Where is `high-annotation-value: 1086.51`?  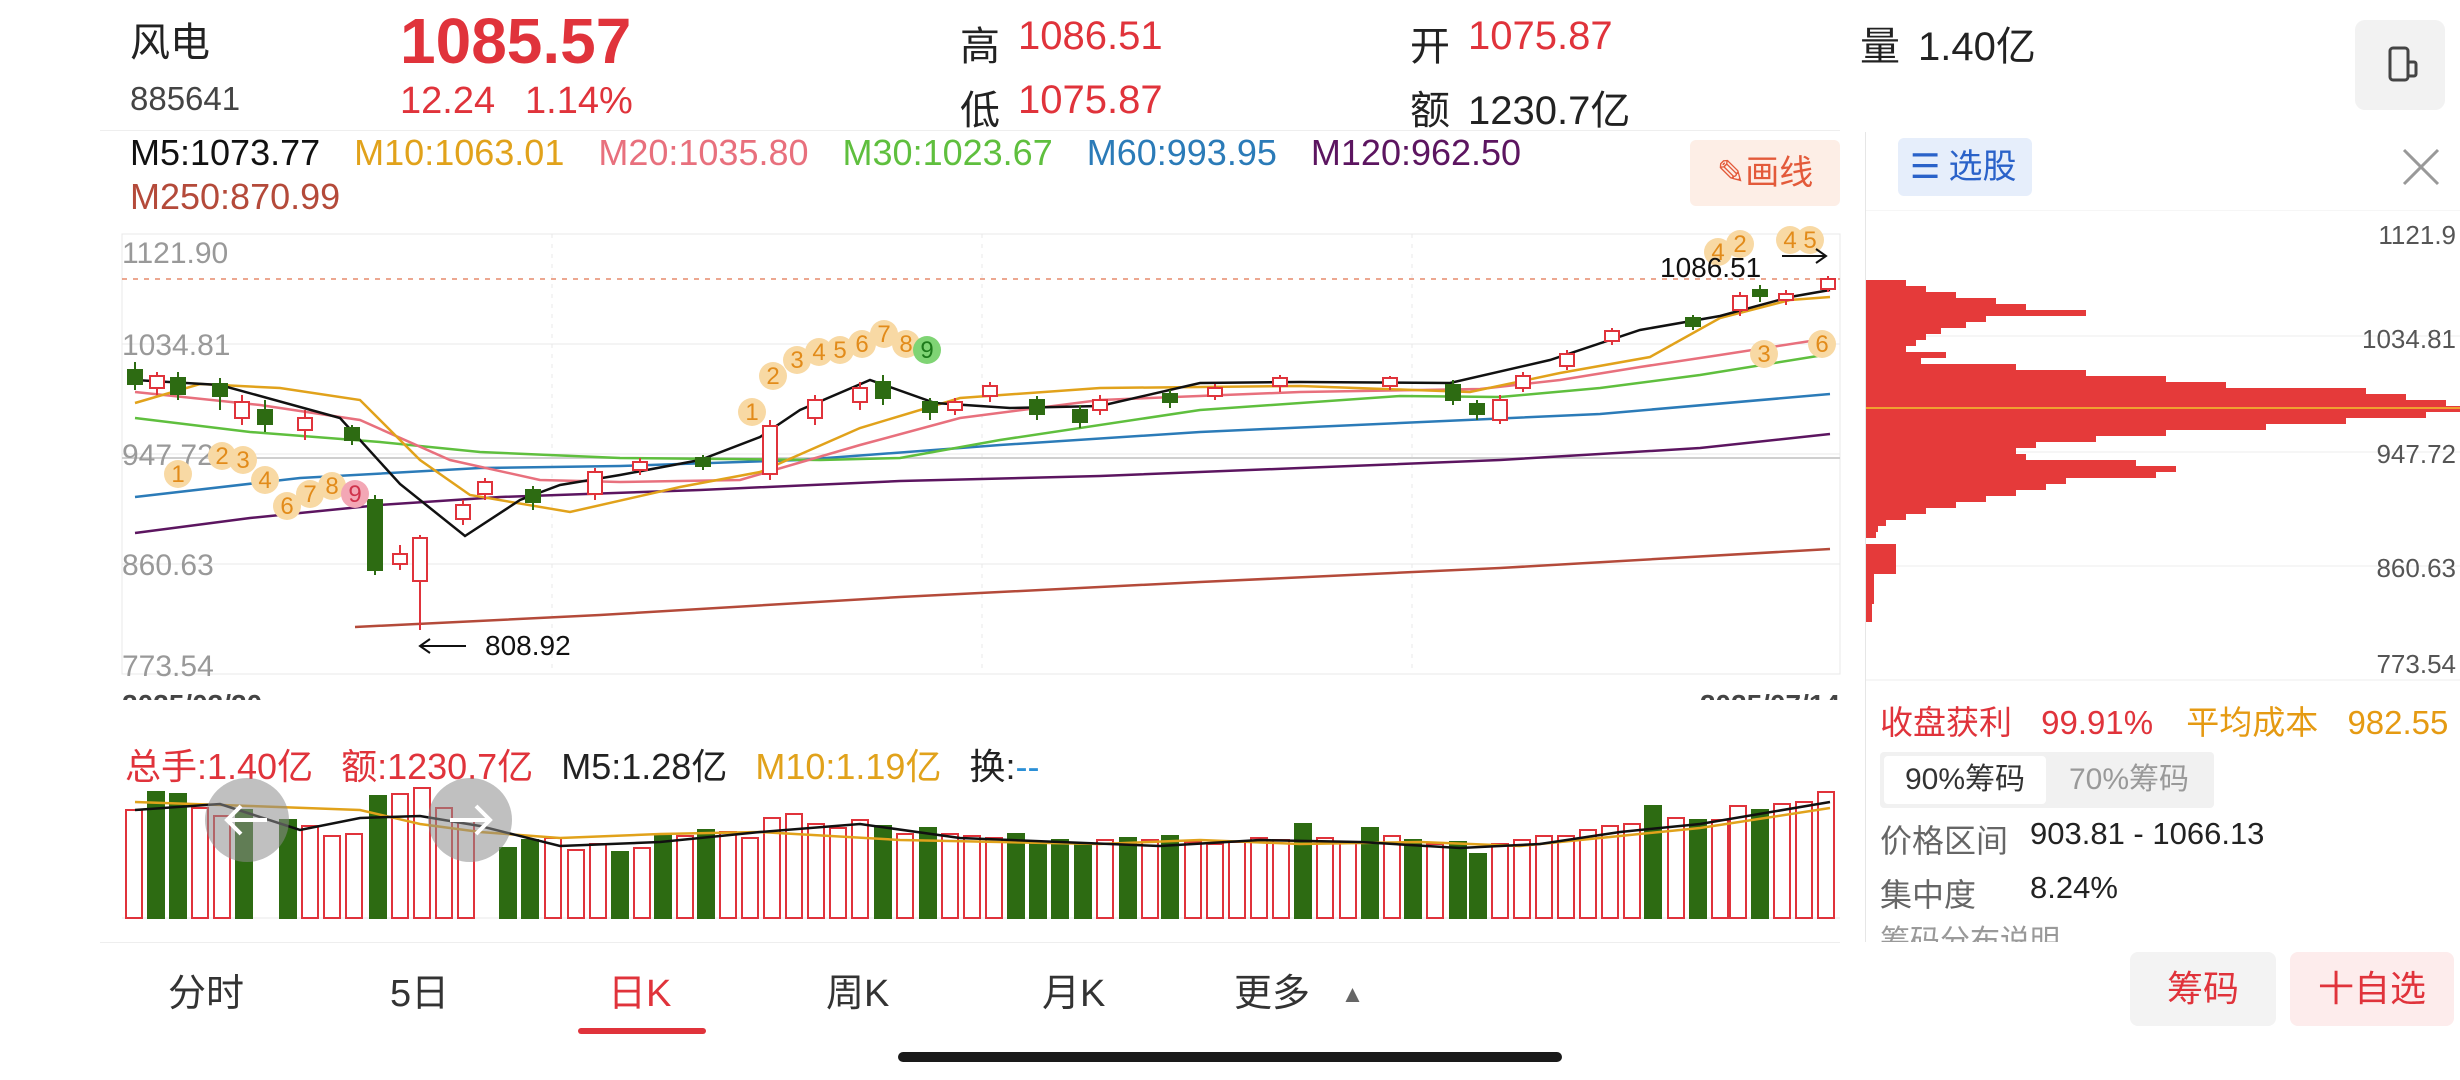 high-annotation-value: 1086.51 is located at coordinates (1710, 267).